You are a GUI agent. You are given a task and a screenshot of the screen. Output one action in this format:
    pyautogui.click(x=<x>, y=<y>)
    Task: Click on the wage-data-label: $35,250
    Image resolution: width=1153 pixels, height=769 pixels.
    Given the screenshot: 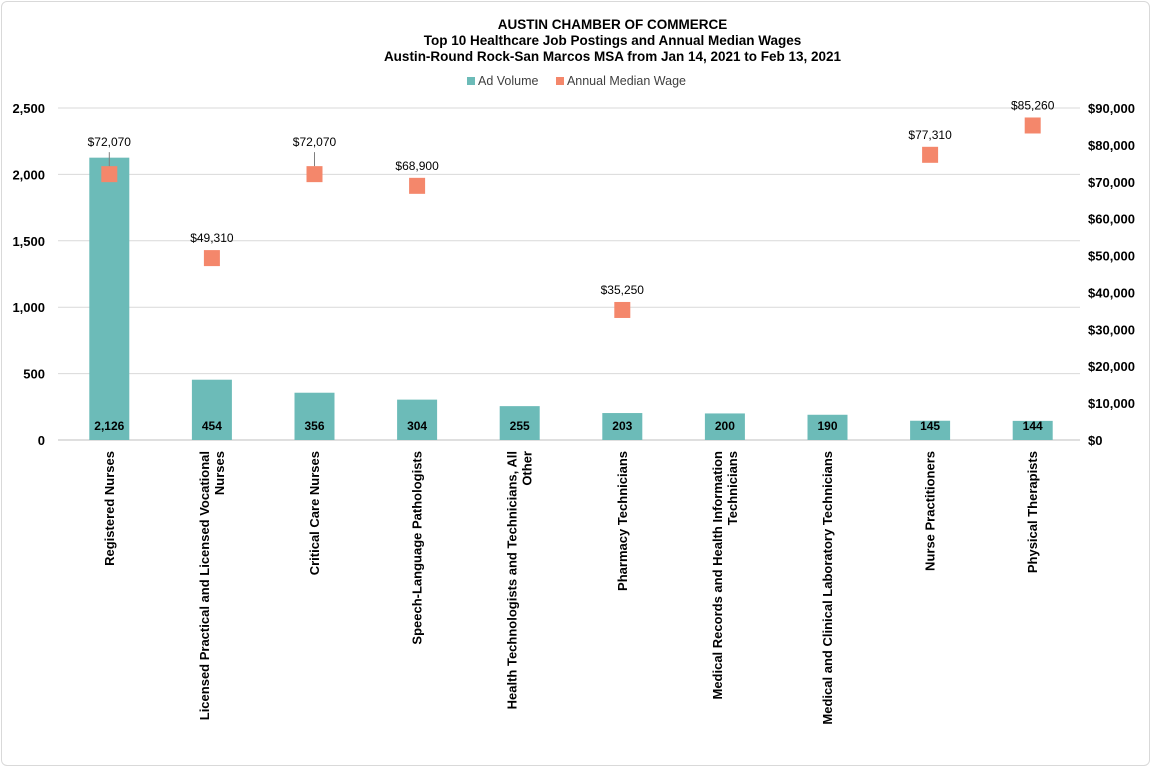 What is the action you would take?
    pyautogui.click(x=623, y=290)
    